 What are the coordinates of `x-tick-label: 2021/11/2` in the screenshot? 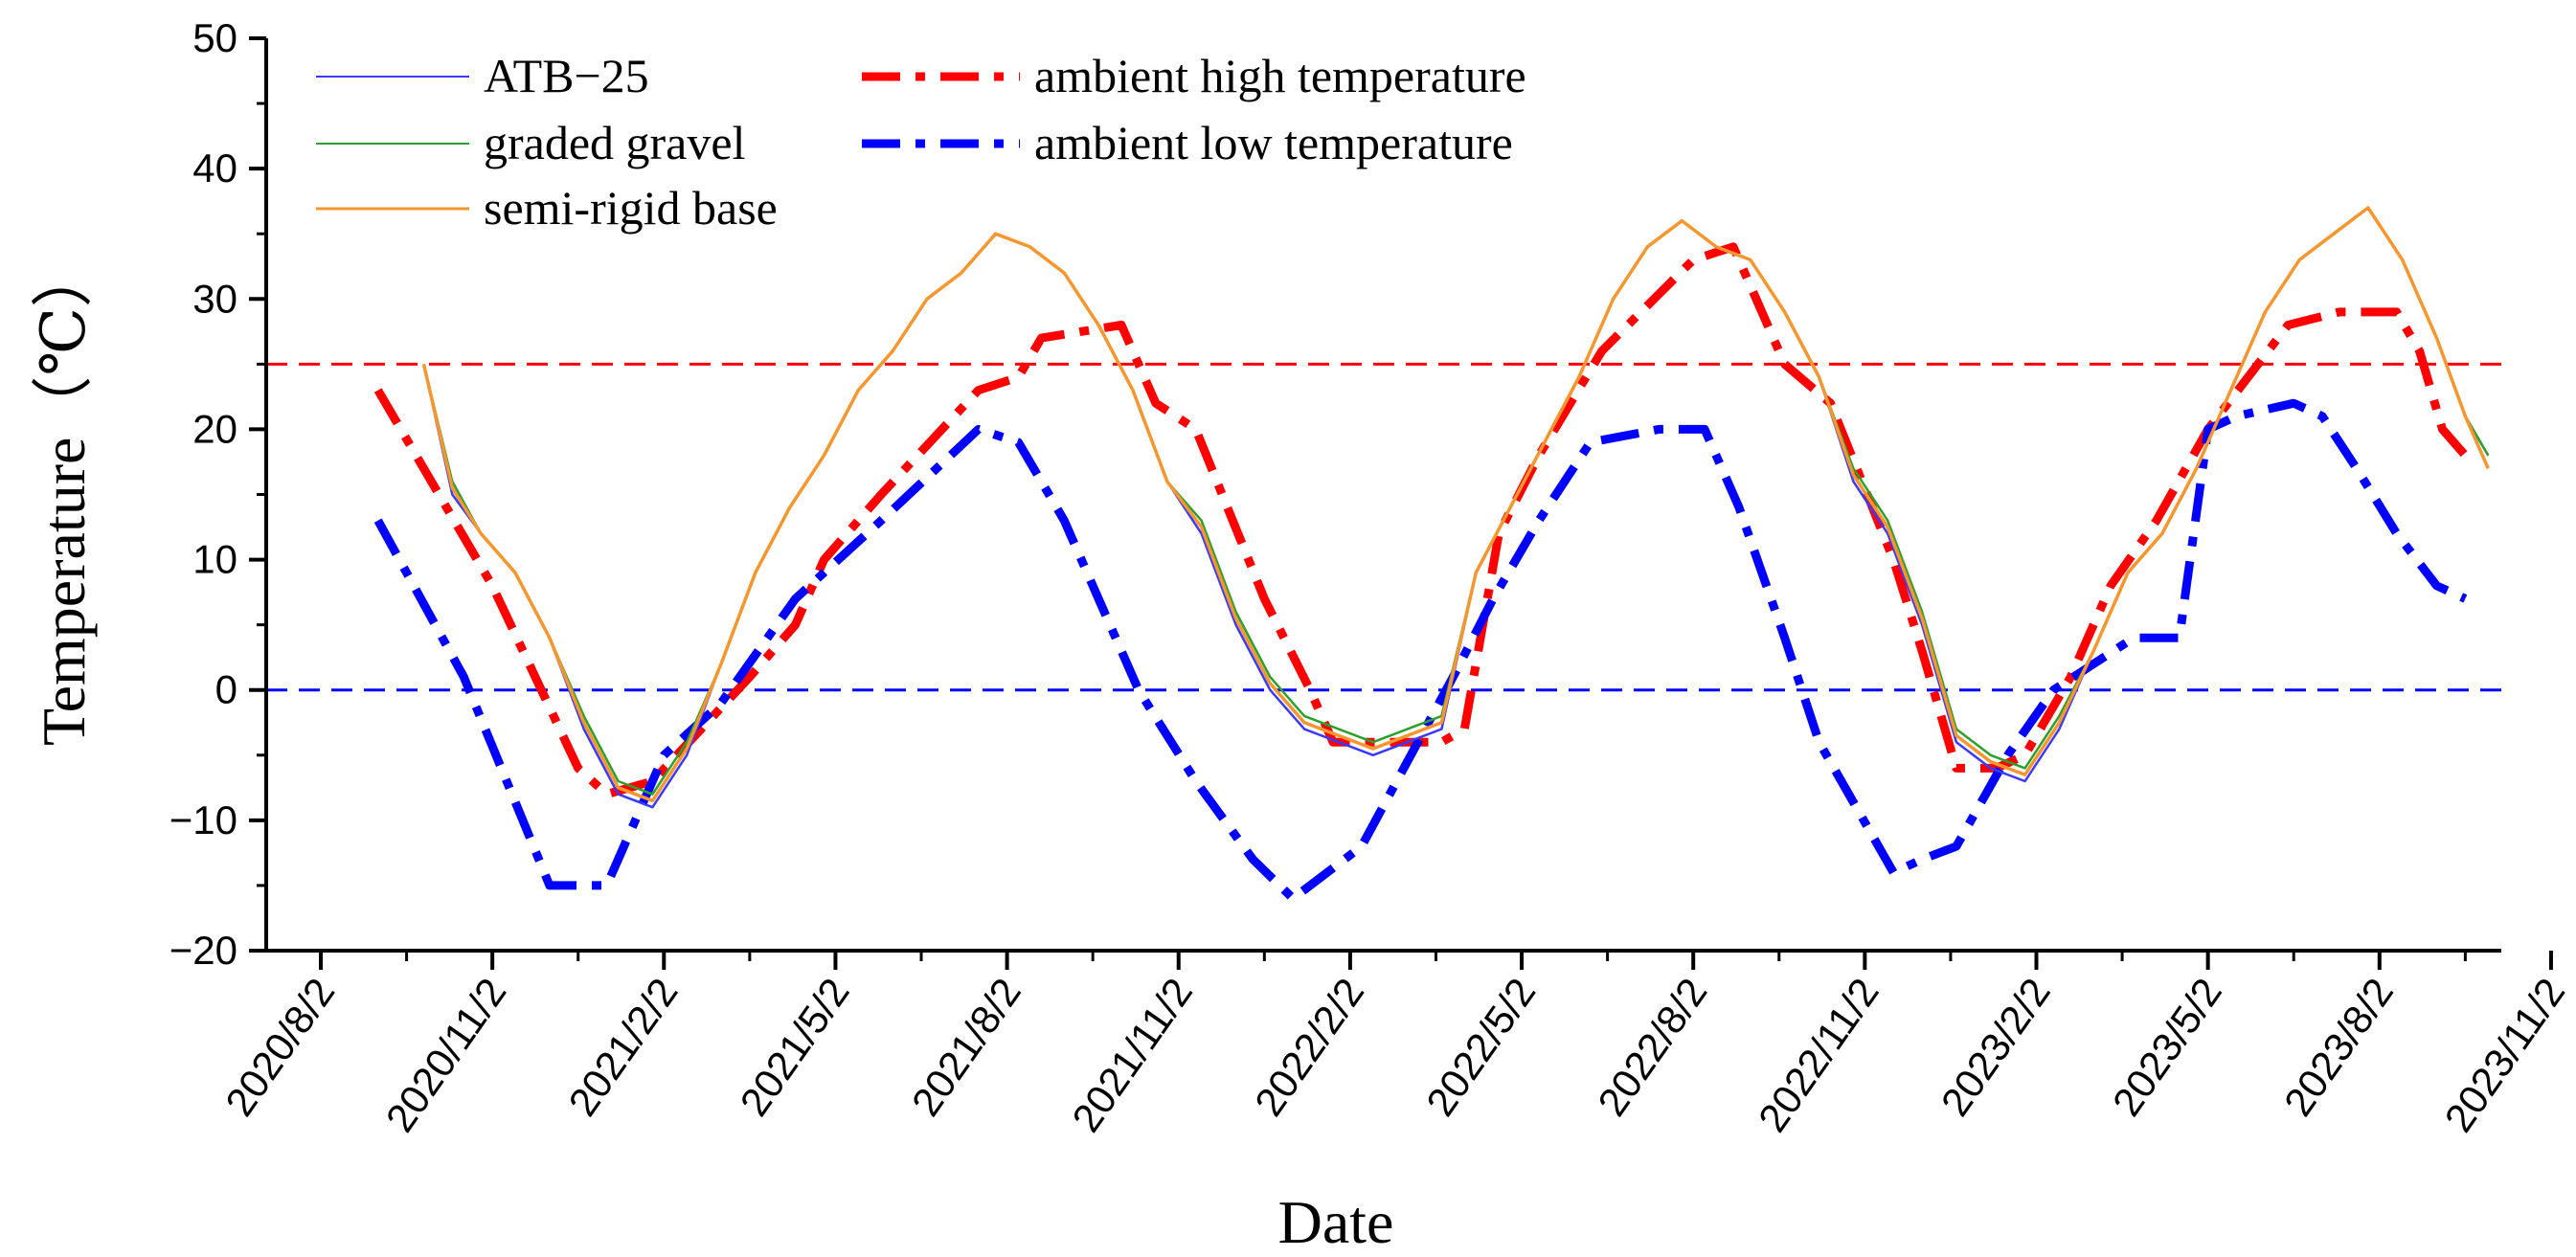 It's located at (1132, 1054).